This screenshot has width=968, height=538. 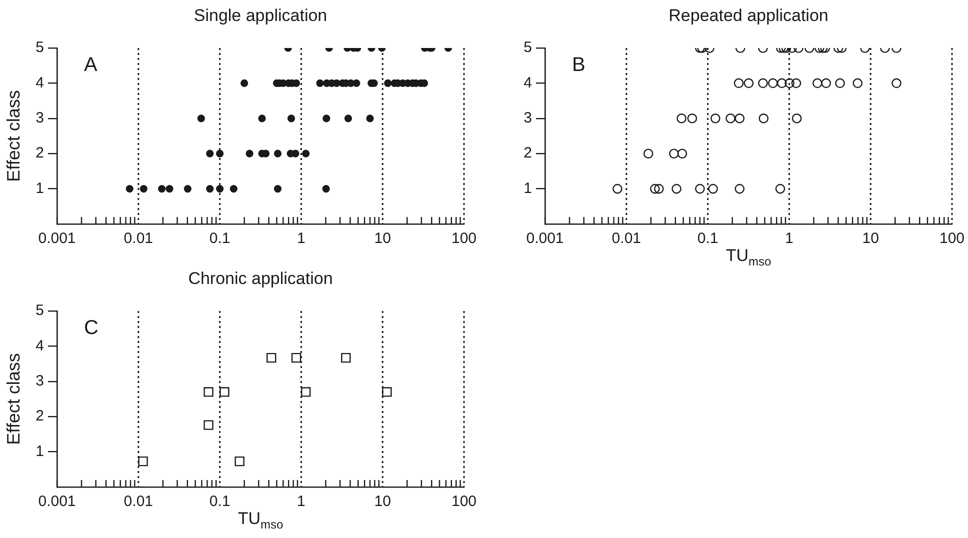 I want to click on annotation: C, so click(x=91, y=328).